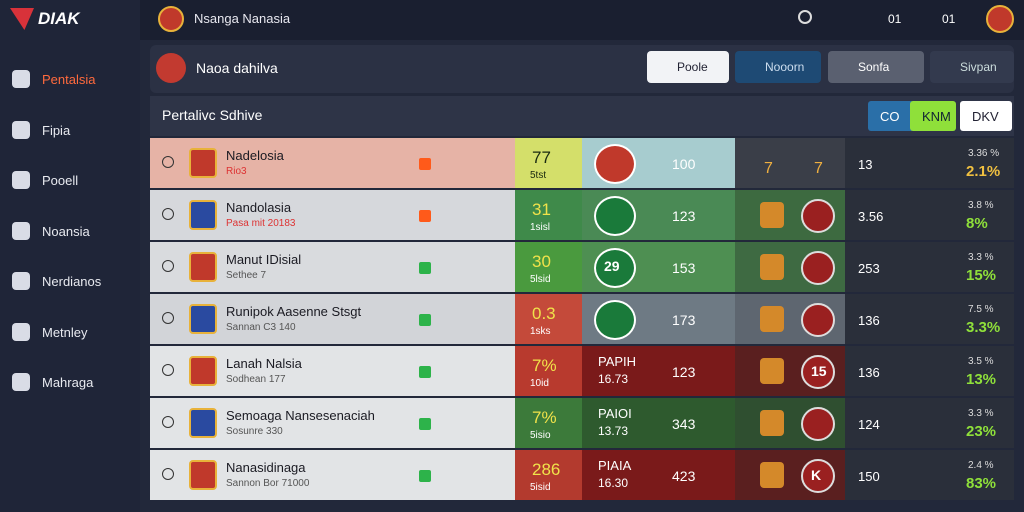 This screenshot has width=1024, height=512. I want to click on nav-item: Mahraga, so click(68, 382).